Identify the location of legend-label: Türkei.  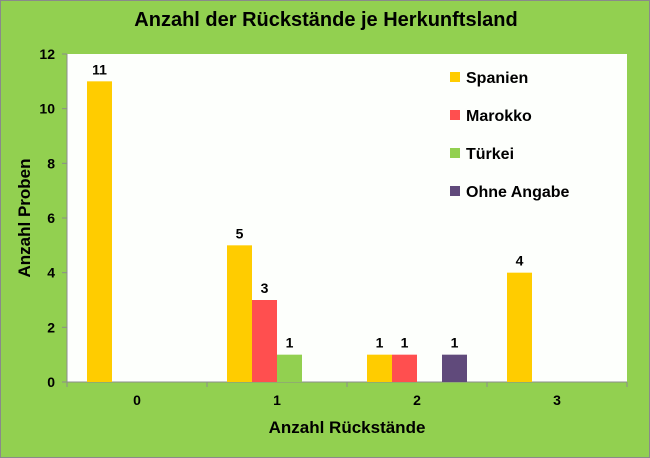
(490, 154).